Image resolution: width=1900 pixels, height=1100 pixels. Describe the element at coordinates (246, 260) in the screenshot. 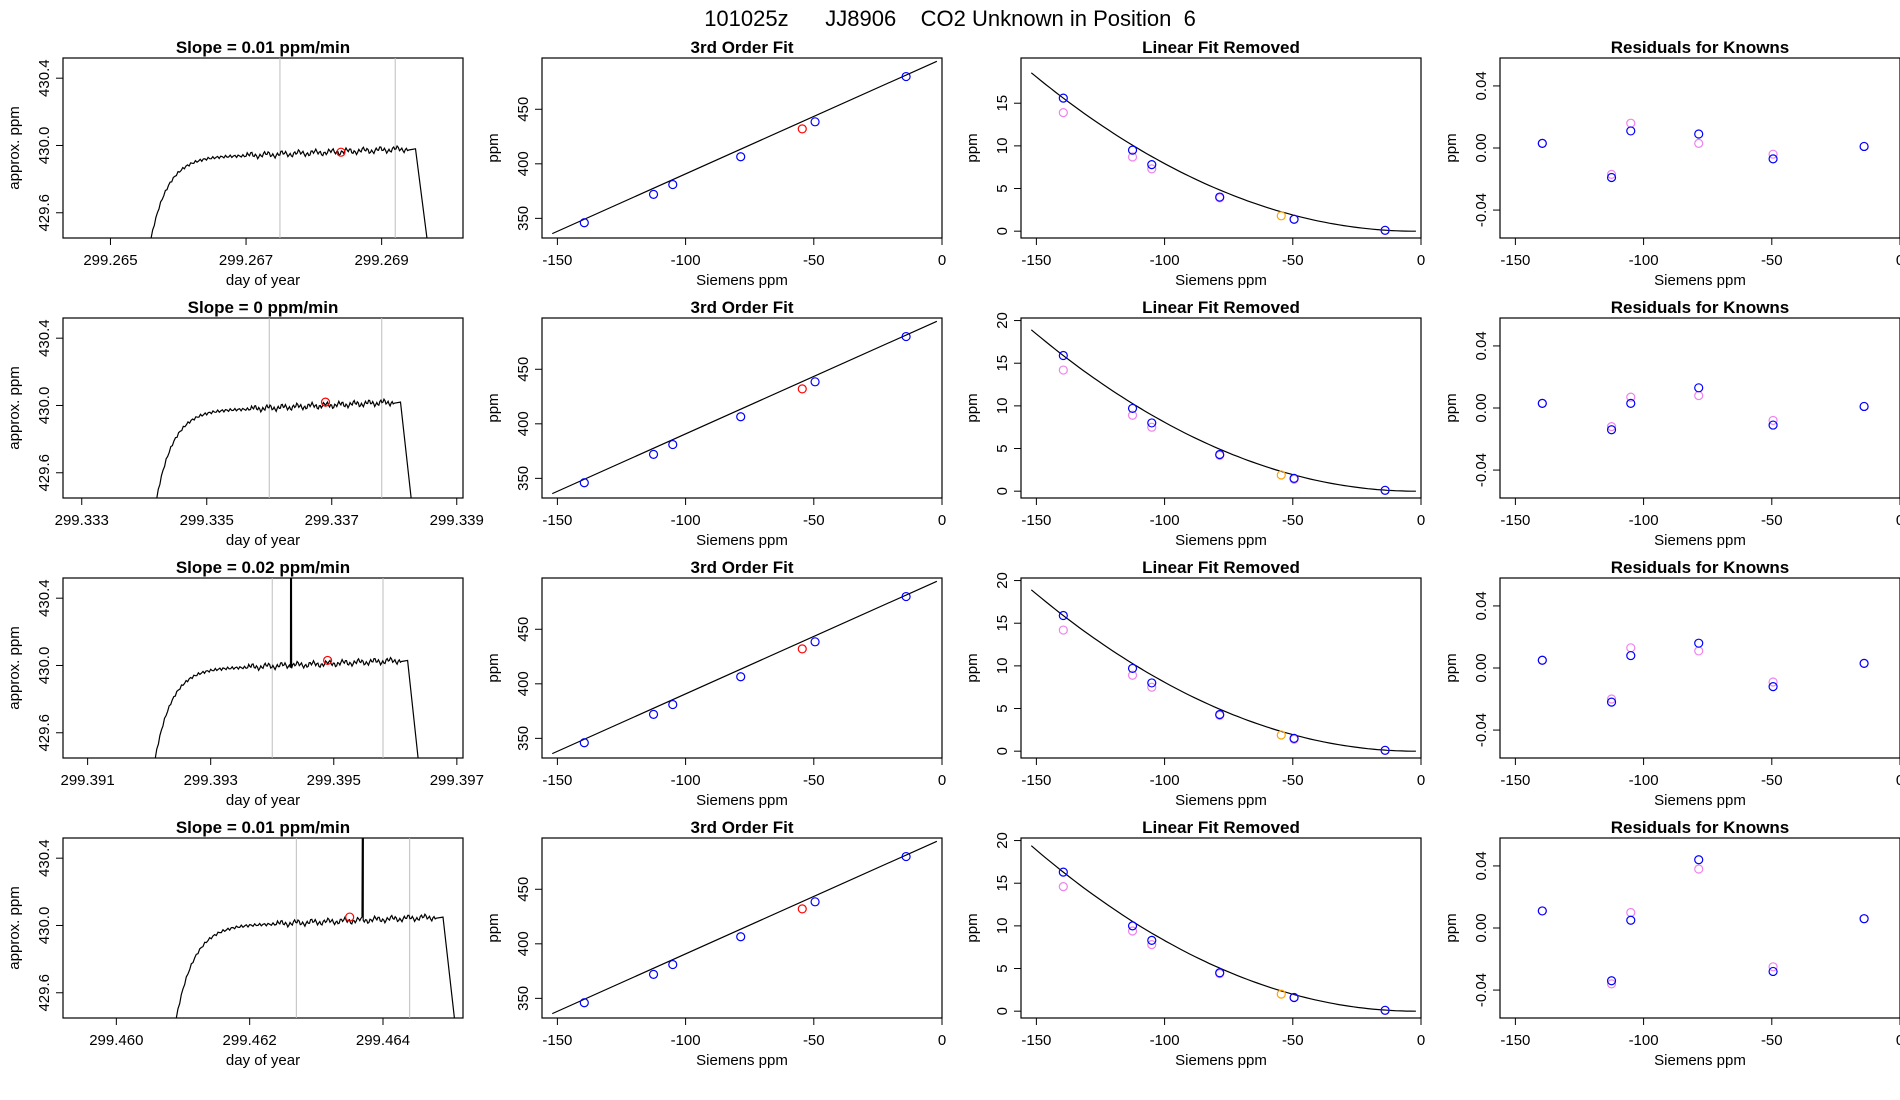

I see `x-tick-label: 299.267` at that location.